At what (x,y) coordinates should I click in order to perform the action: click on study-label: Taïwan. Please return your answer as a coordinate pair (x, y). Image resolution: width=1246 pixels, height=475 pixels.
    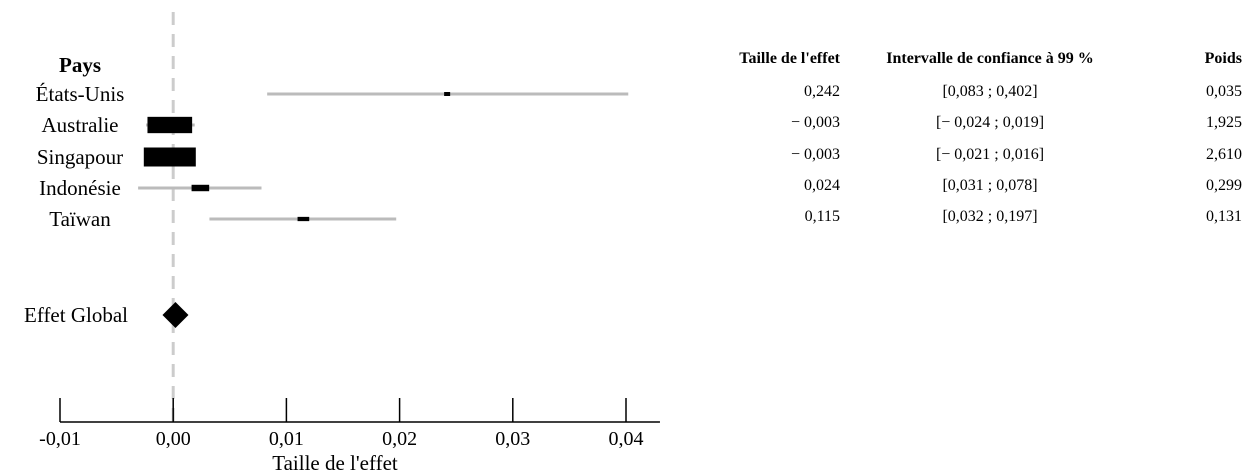
    Looking at the image, I should click on (80, 219).